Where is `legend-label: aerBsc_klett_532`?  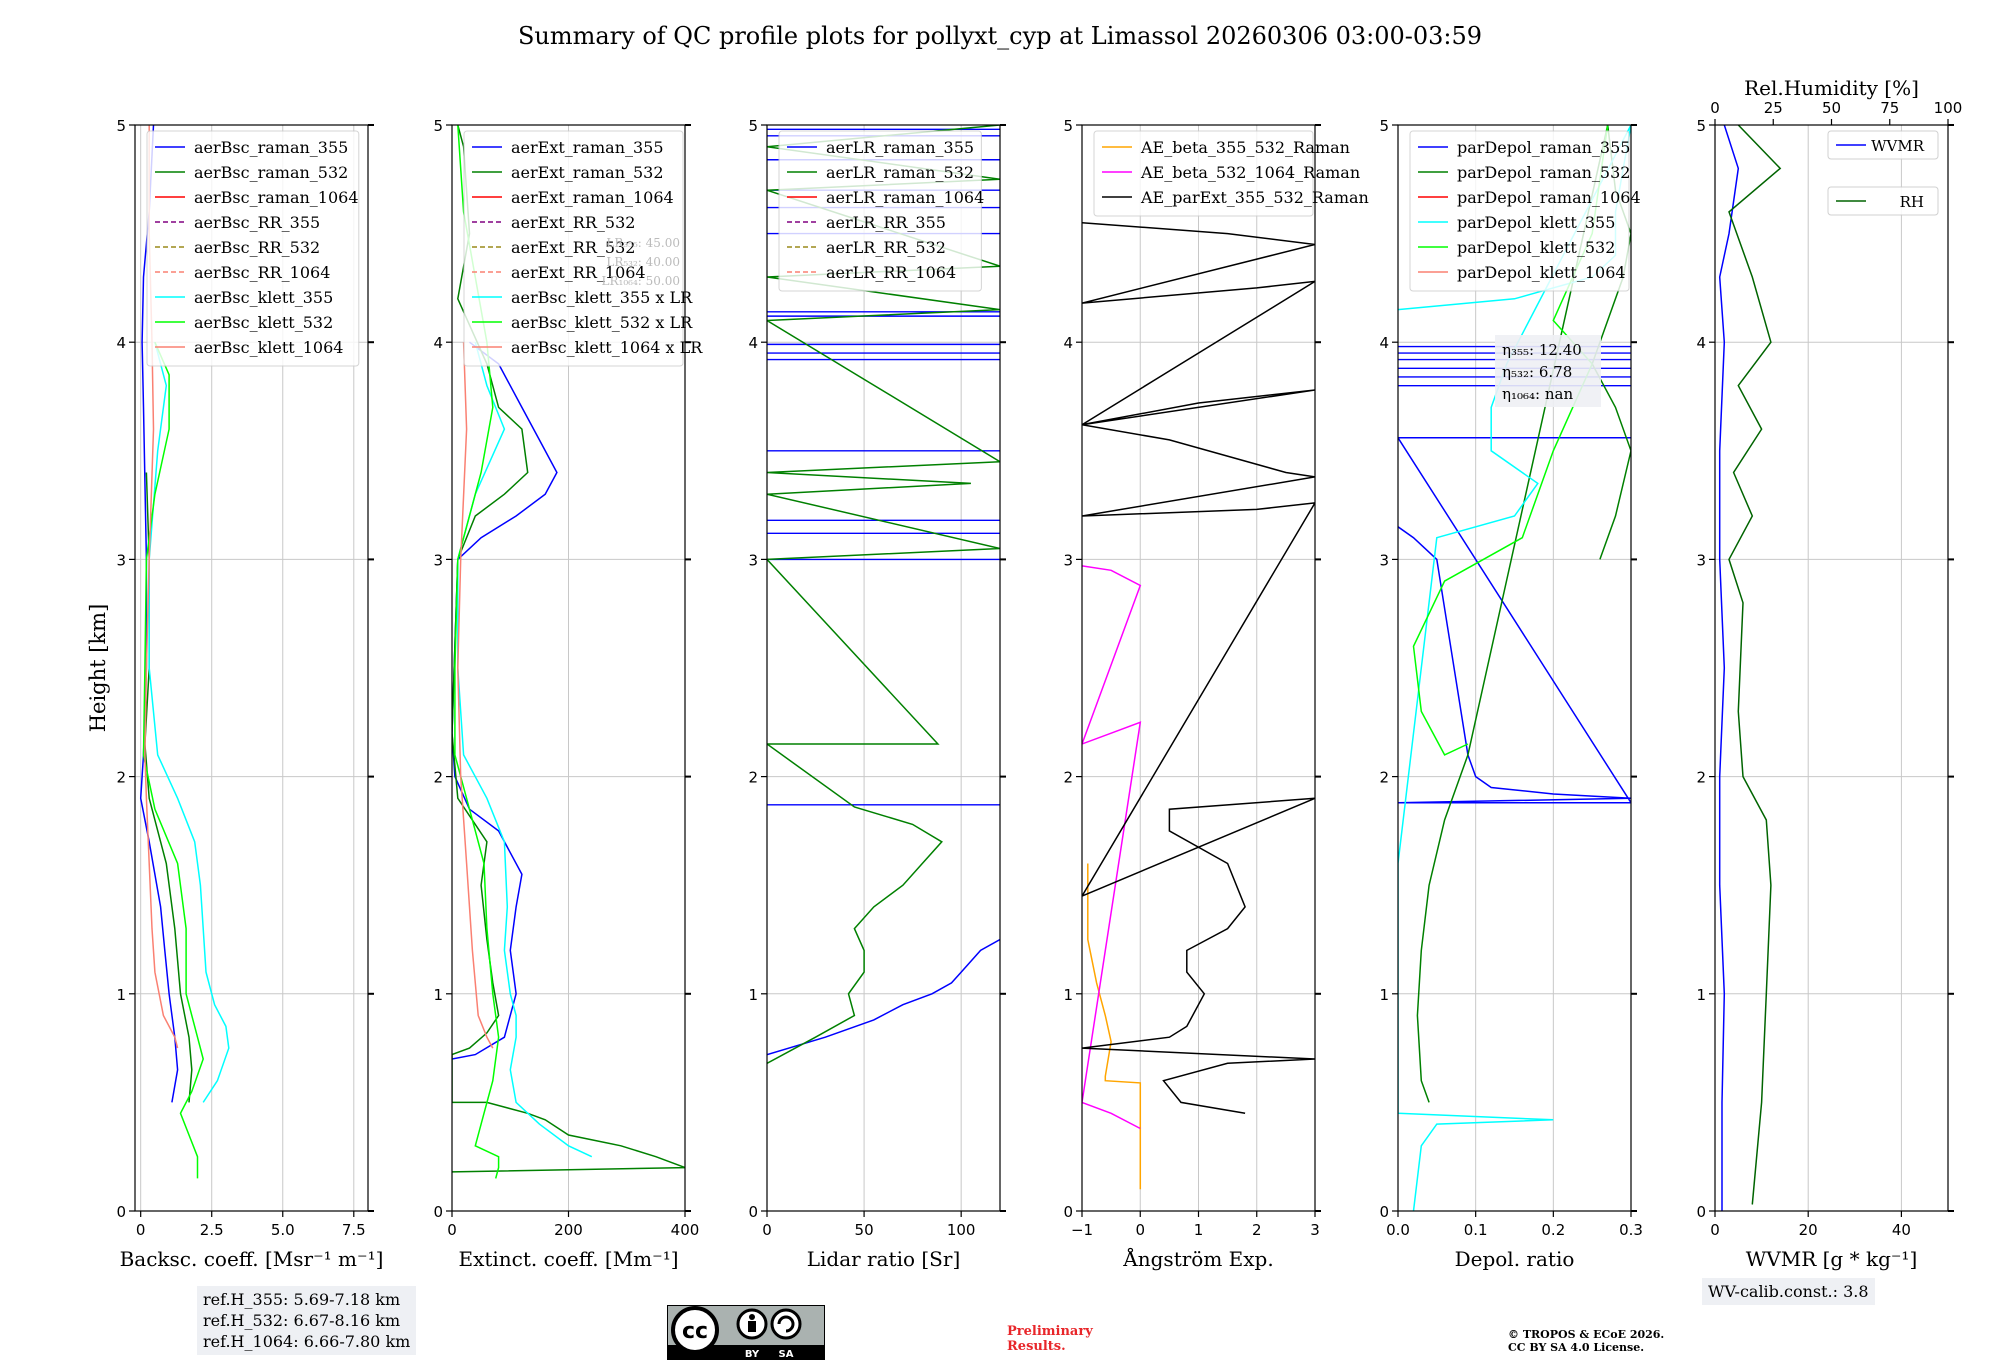 legend-label: aerBsc_klett_532 is located at coordinates (263, 322).